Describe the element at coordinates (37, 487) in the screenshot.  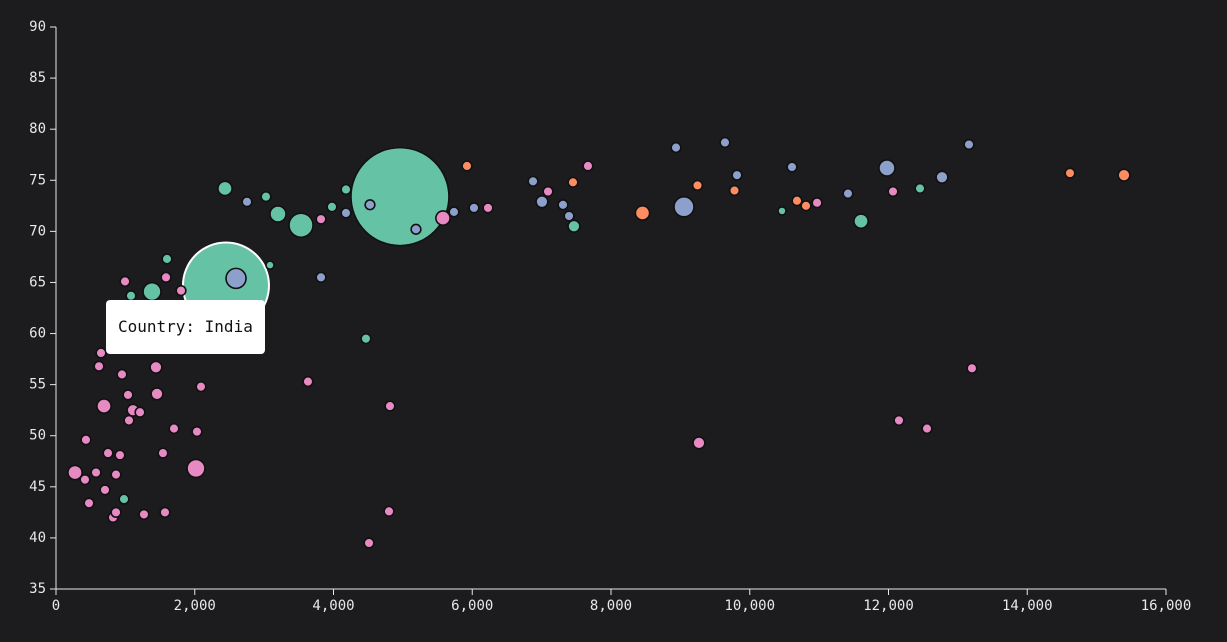
I see `y-tick-label: 45` at that location.